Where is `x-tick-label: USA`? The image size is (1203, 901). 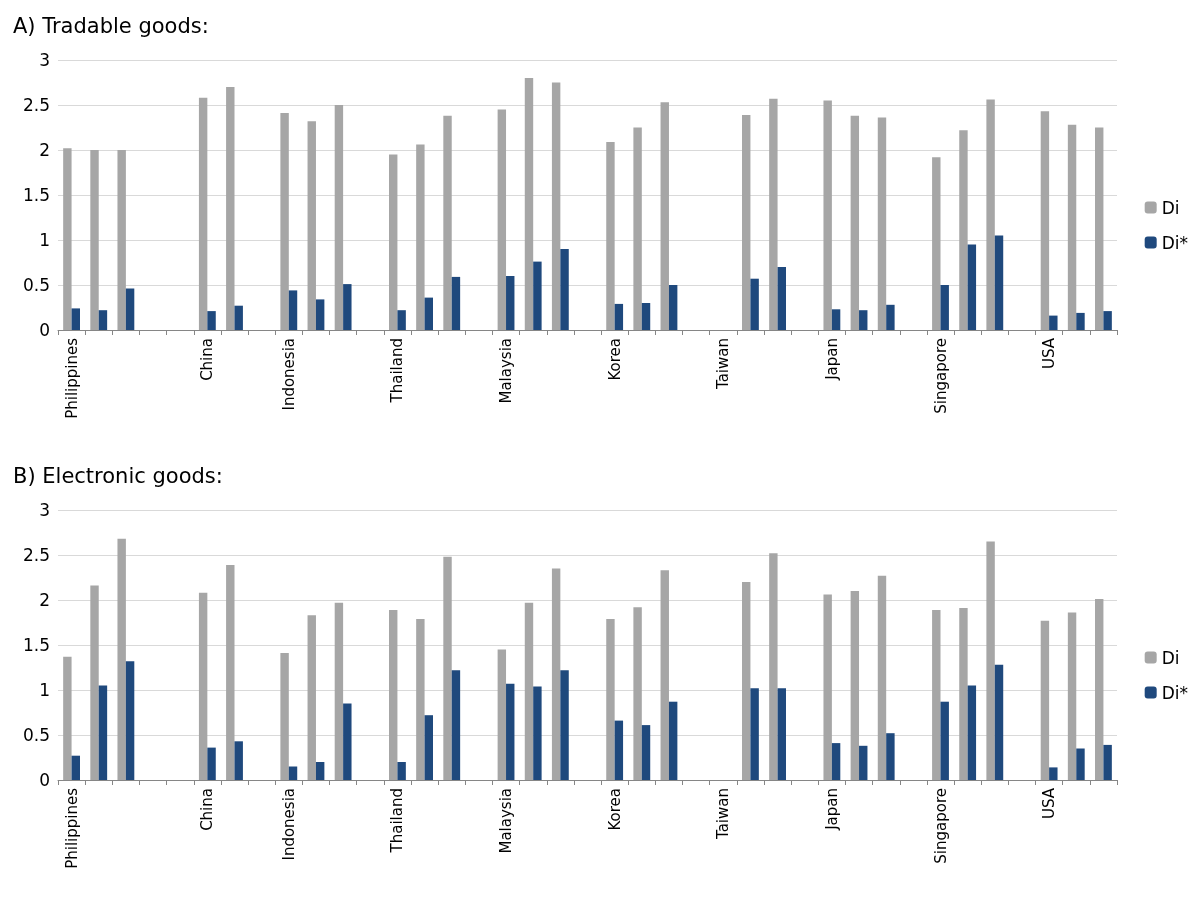 x-tick-label: USA is located at coordinates (1049, 353).